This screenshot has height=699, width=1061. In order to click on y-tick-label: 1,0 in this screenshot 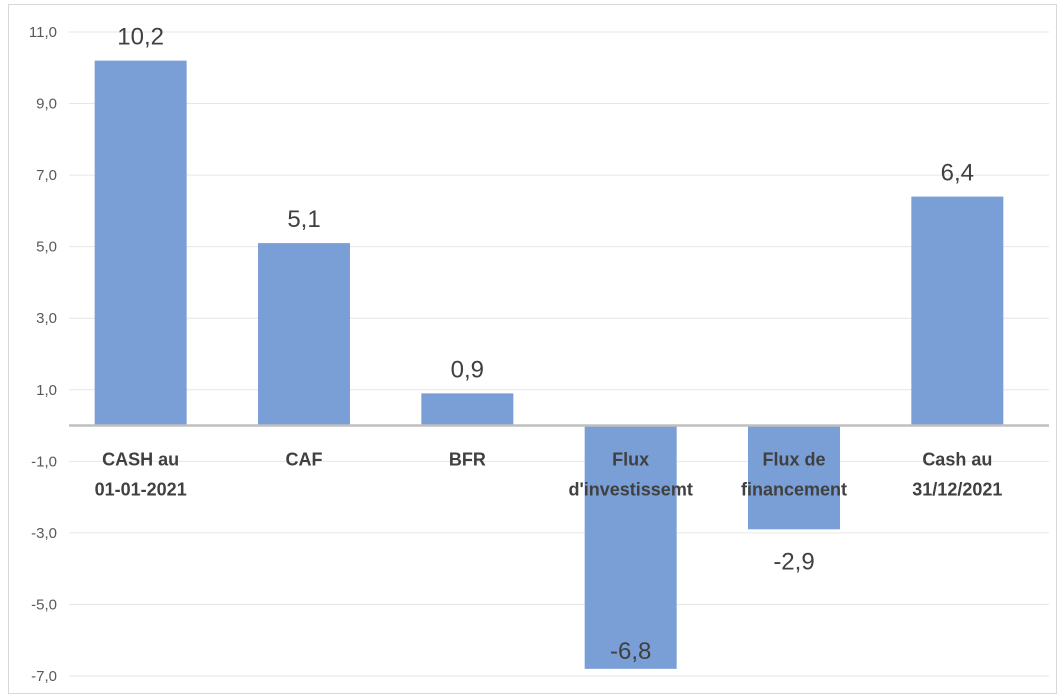, I will do `click(46, 390)`.